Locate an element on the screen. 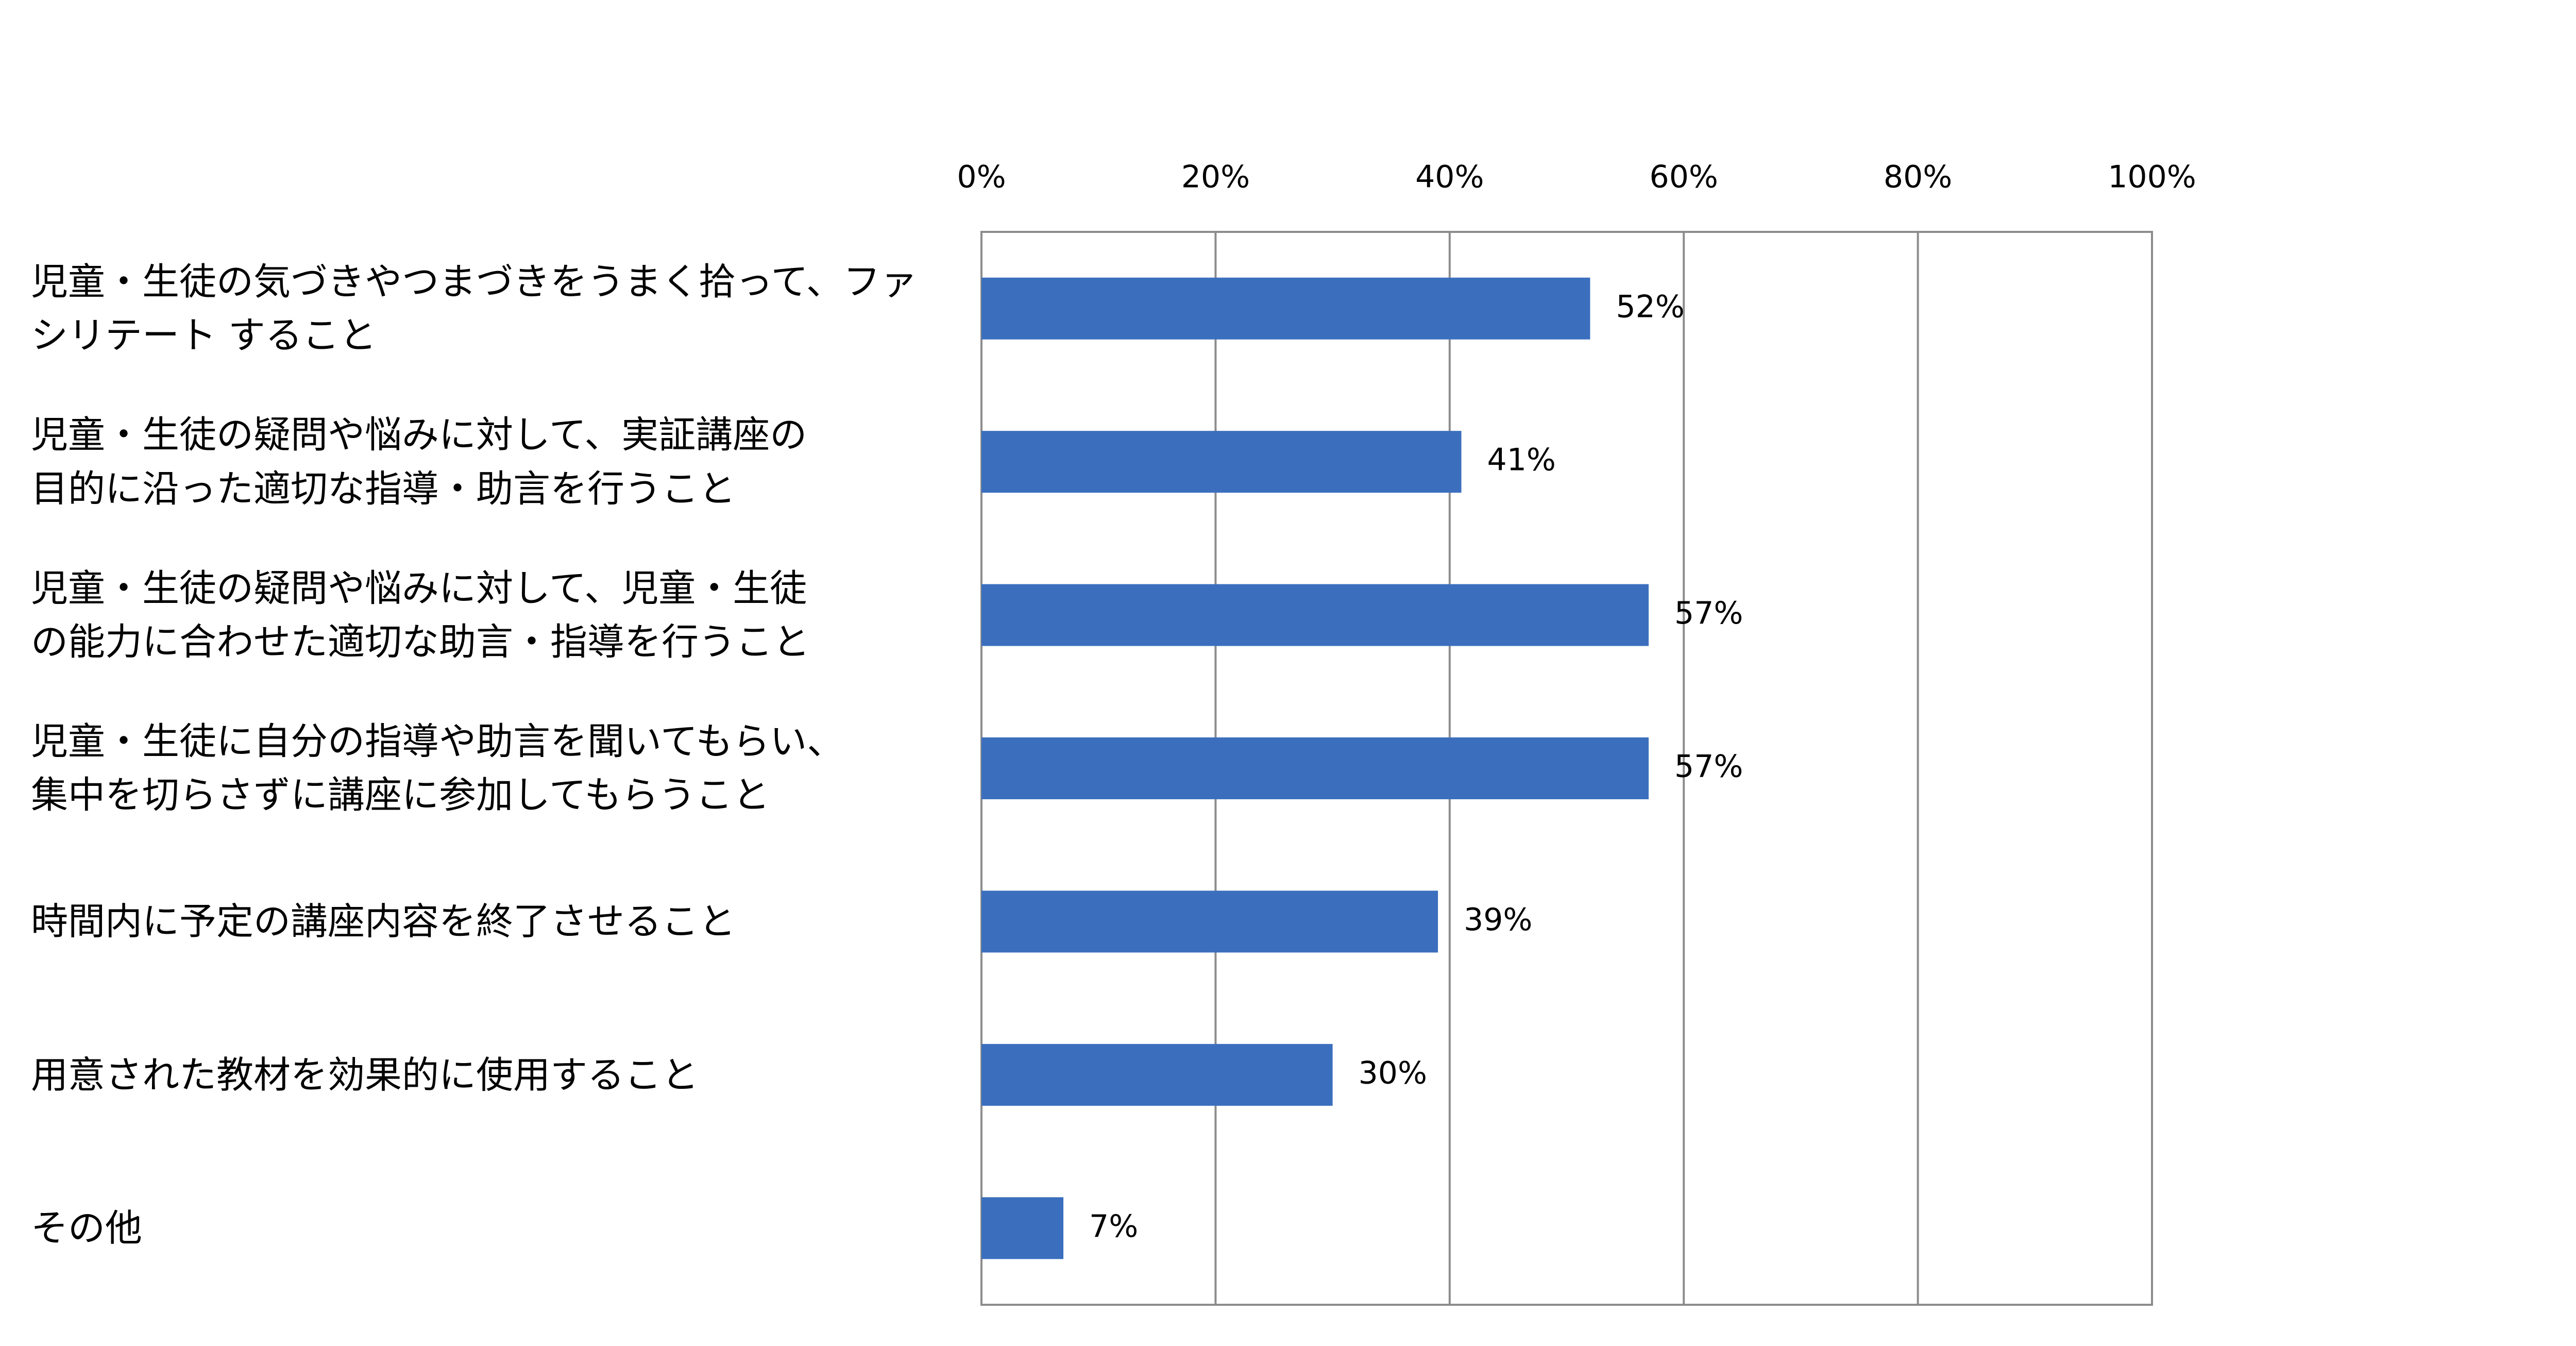  value-label: 52% is located at coordinates (1650, 307).